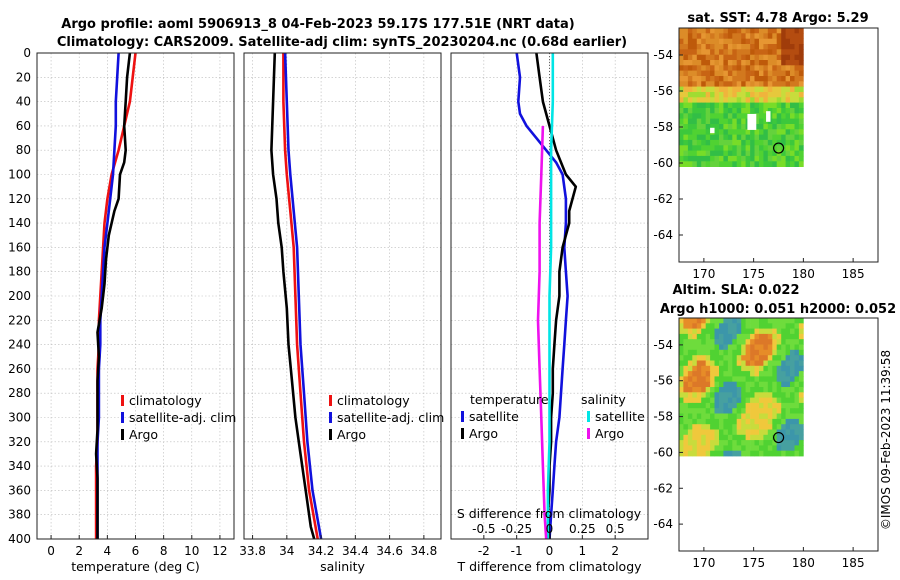  Describe the element at coordinates (19, 369) in the screenshot. I see `y-tick-label: 260` at that location.